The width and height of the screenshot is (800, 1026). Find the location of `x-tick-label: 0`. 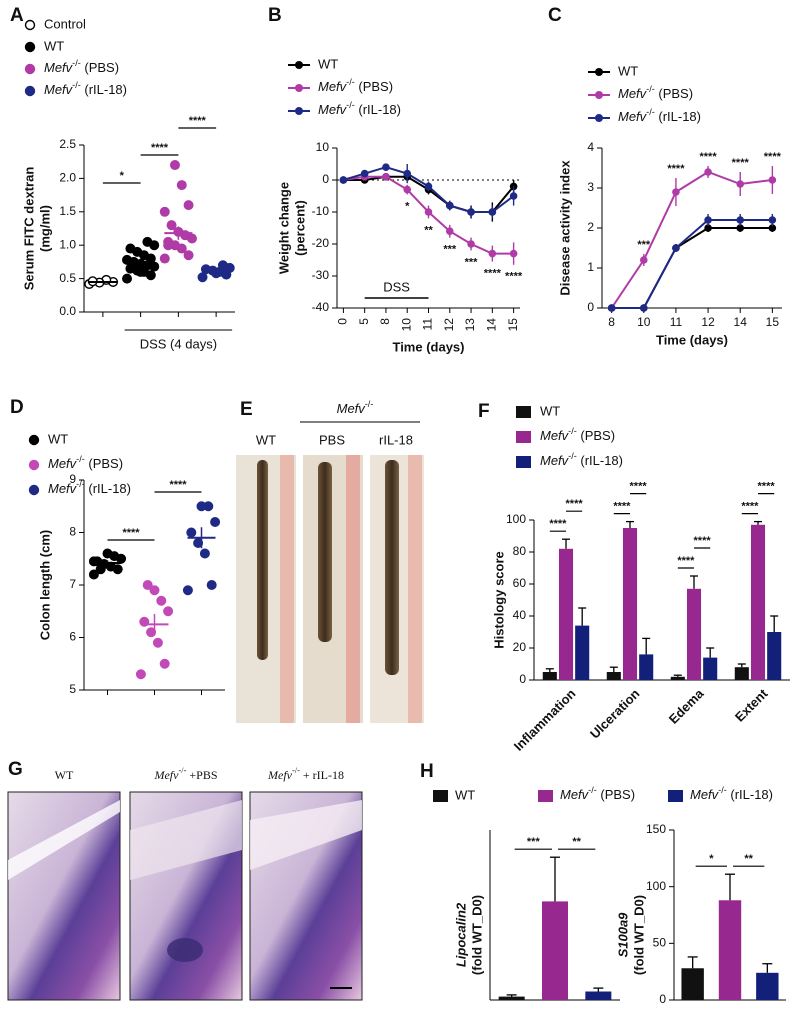

x-tick-label: 0 is located at coordinates (343, 321).